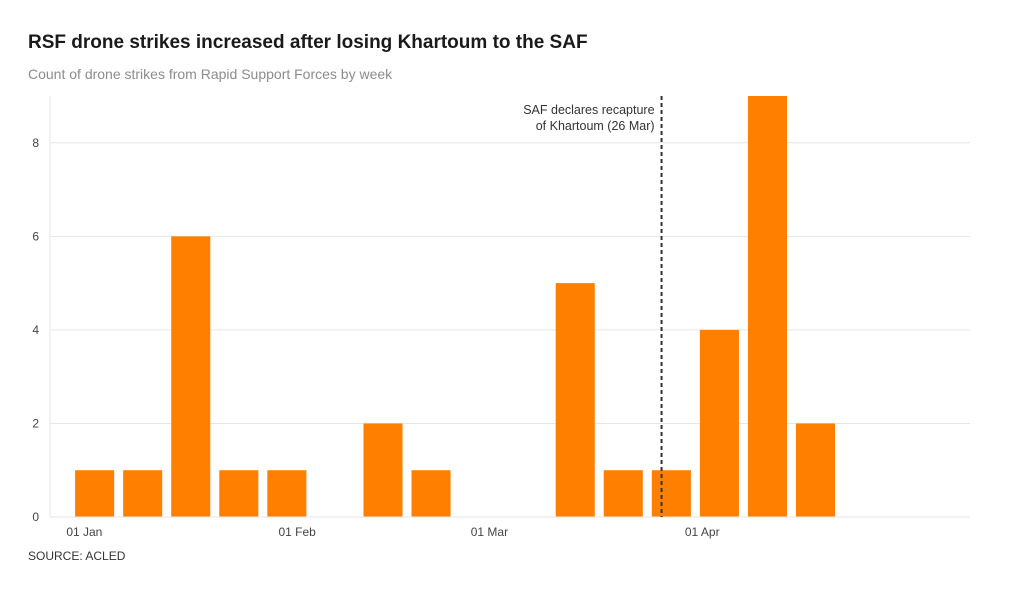 The height and width of the screenshot is (592, 1020). What do you see at coordinates (35, 236) in the screenshot?
I see `y-tick-label: 6` at bounding box center [35, 236].